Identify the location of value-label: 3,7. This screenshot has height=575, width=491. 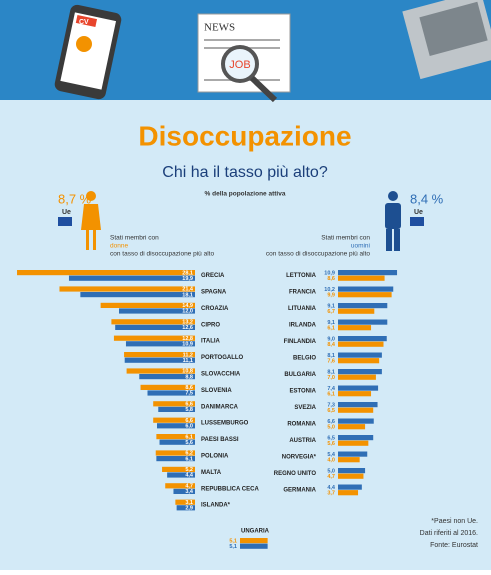
(331, 493).